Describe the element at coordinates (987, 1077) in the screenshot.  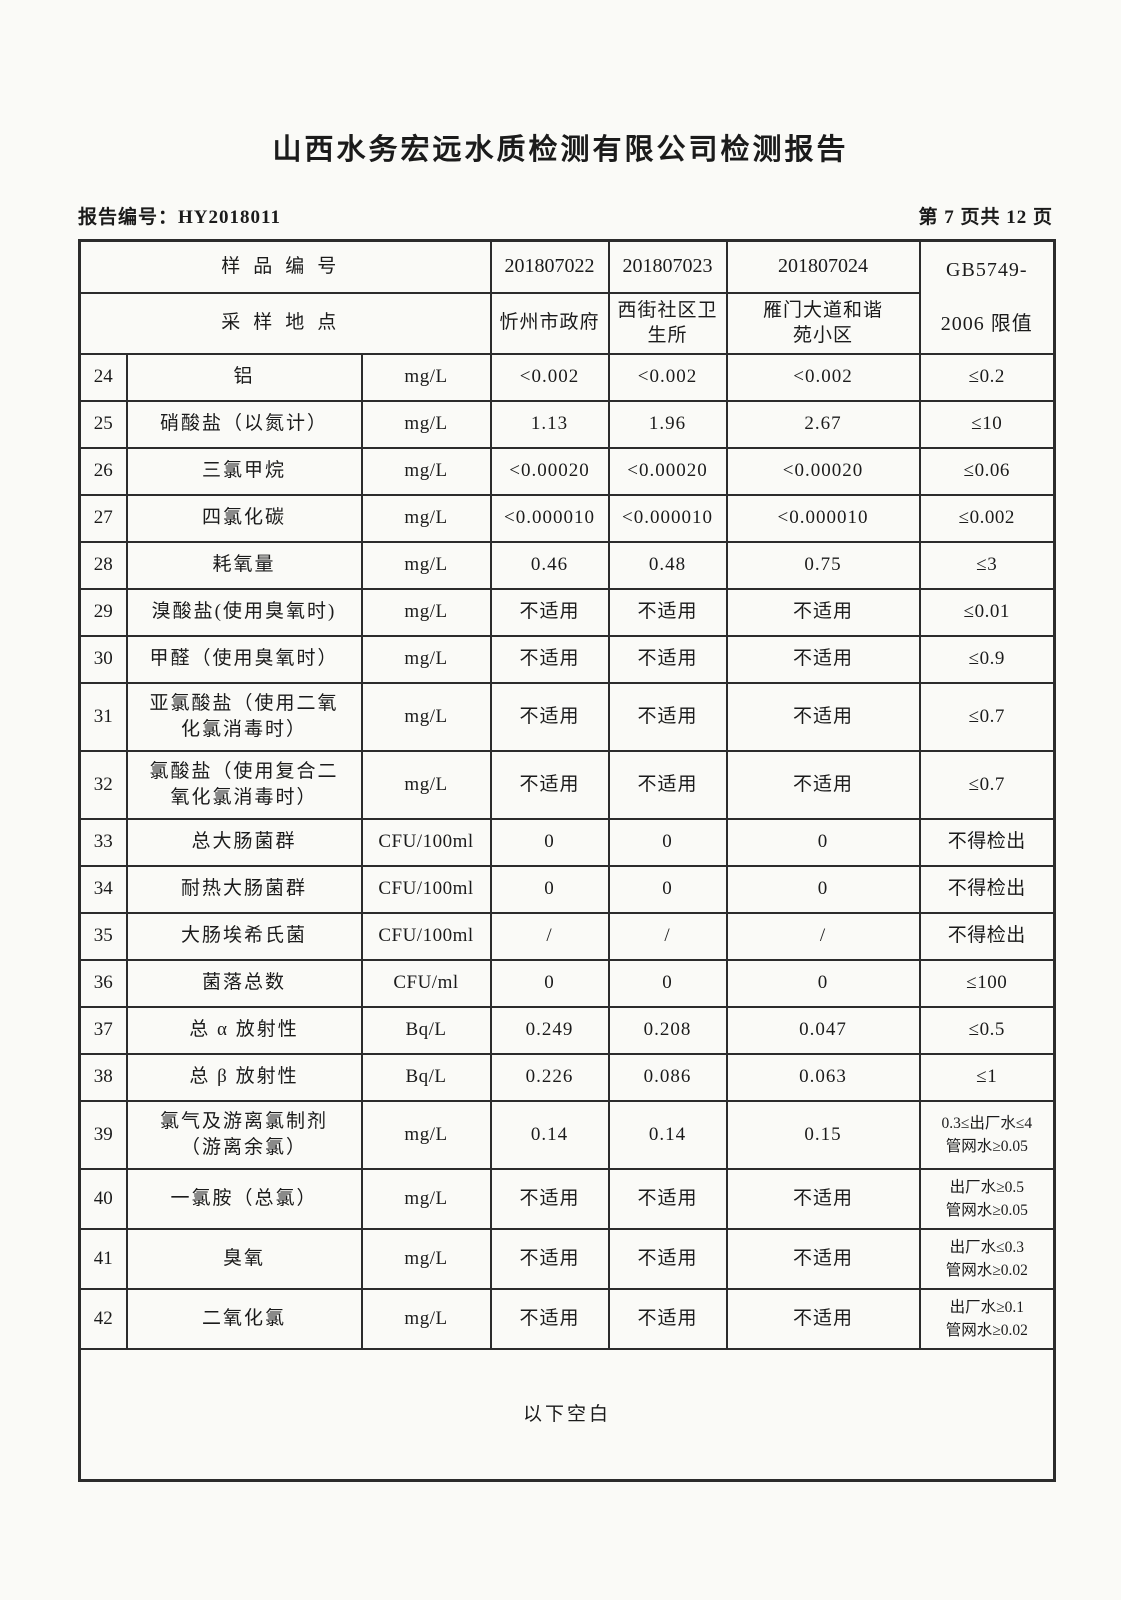
I see `limit-value-cell: ≤1` at that location.